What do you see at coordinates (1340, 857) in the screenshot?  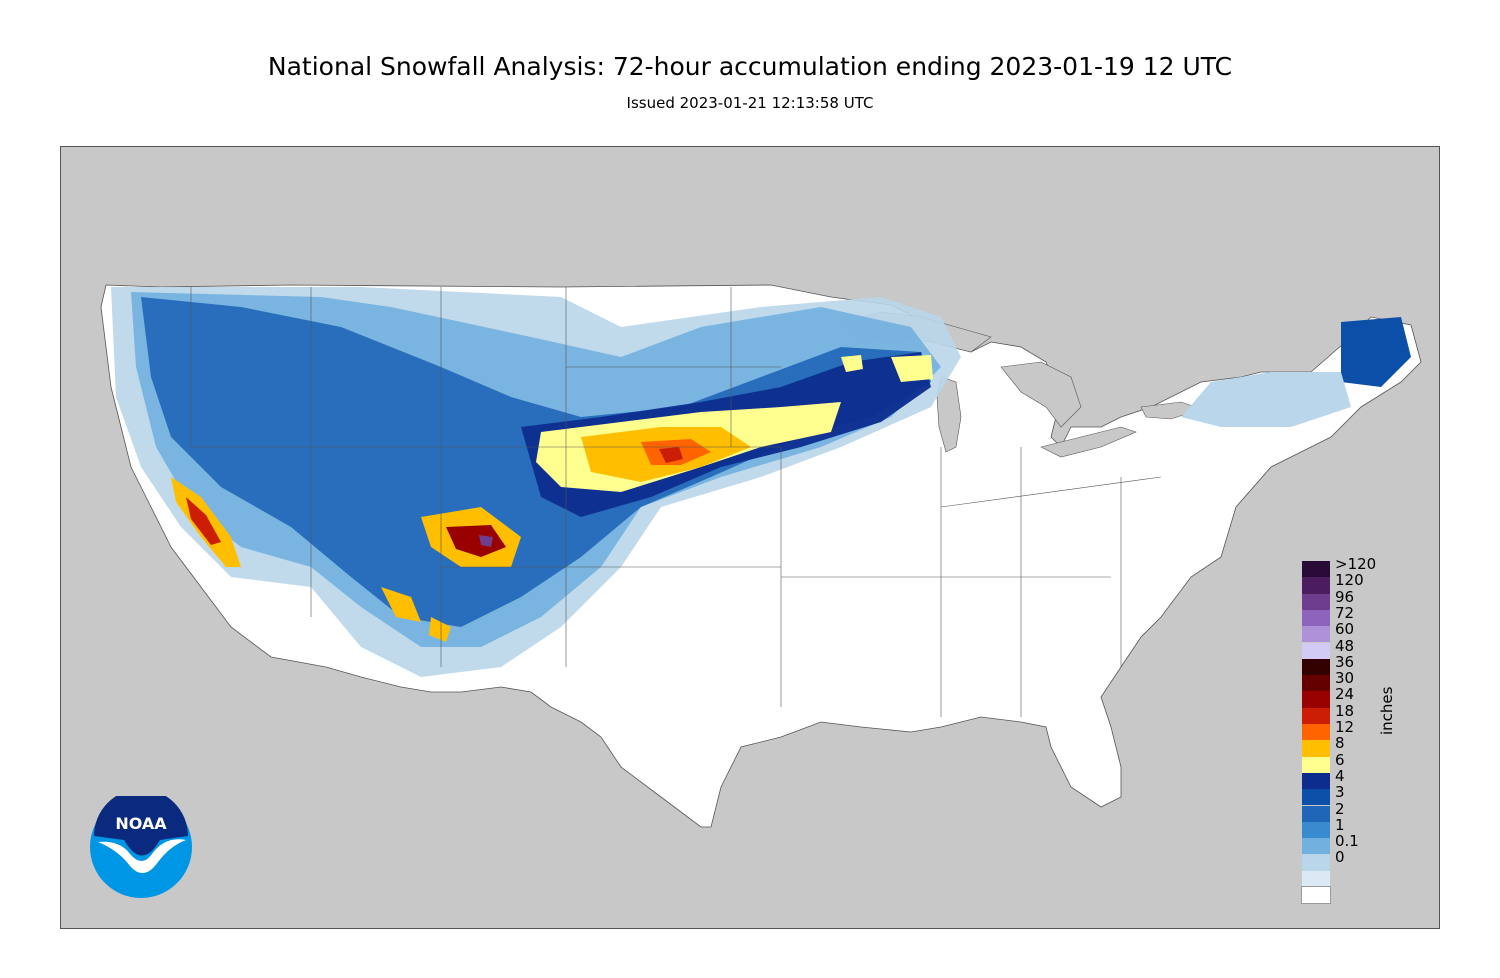 I see `legend-label: 0` at bounding box center [1340, 857].